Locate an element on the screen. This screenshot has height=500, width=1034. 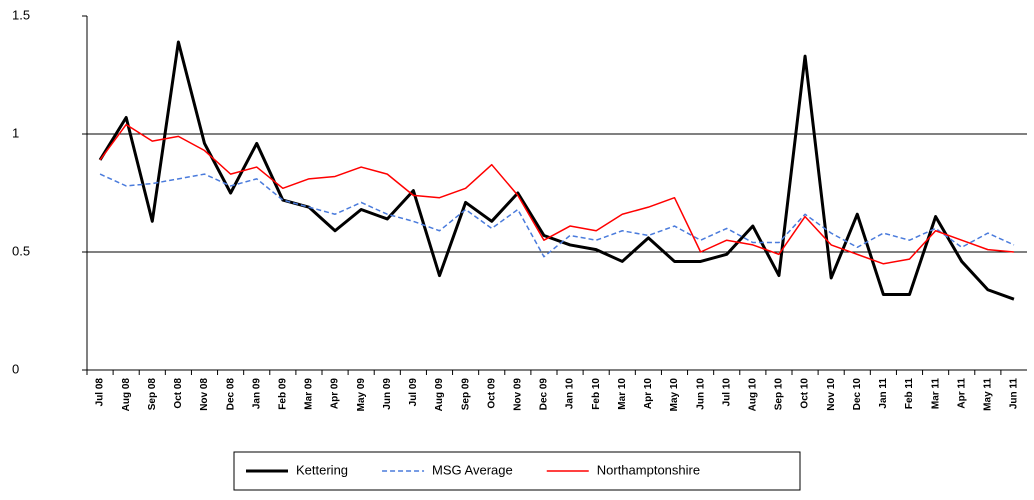
y-tick-label: 1 is located at coordinates (15, 132).